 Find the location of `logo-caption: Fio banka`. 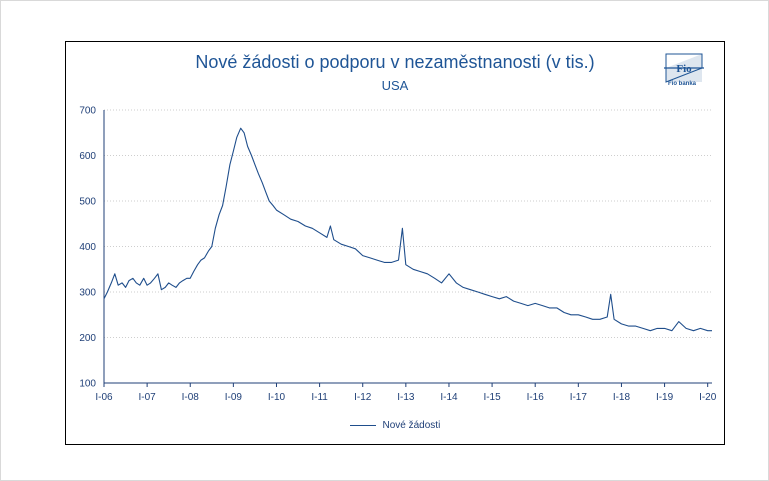

logo-caption: Fio banka is located at coordinates (681, 84).